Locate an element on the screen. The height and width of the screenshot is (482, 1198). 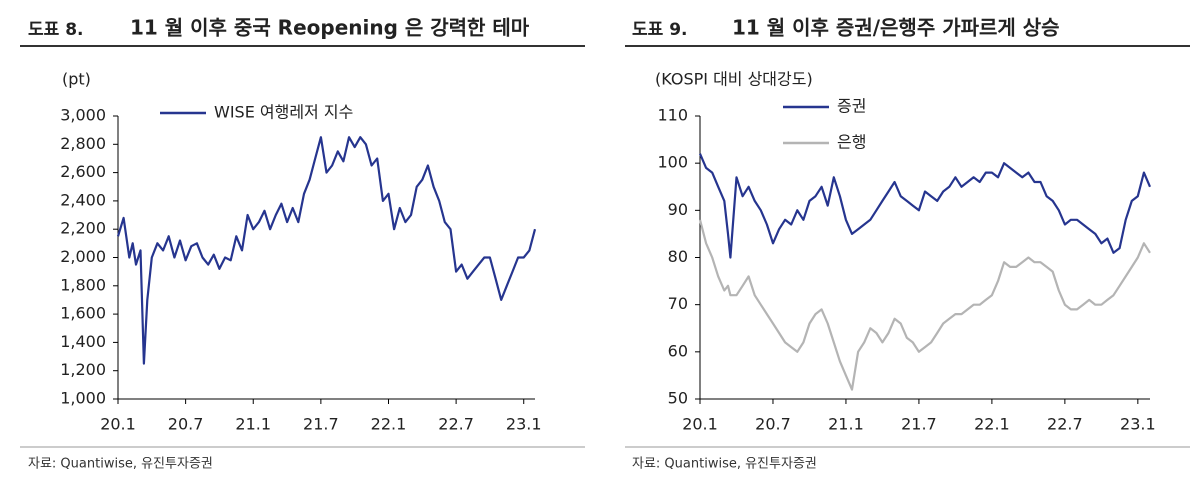
y-tick-label: 80 is located at coordinates (678, 256).